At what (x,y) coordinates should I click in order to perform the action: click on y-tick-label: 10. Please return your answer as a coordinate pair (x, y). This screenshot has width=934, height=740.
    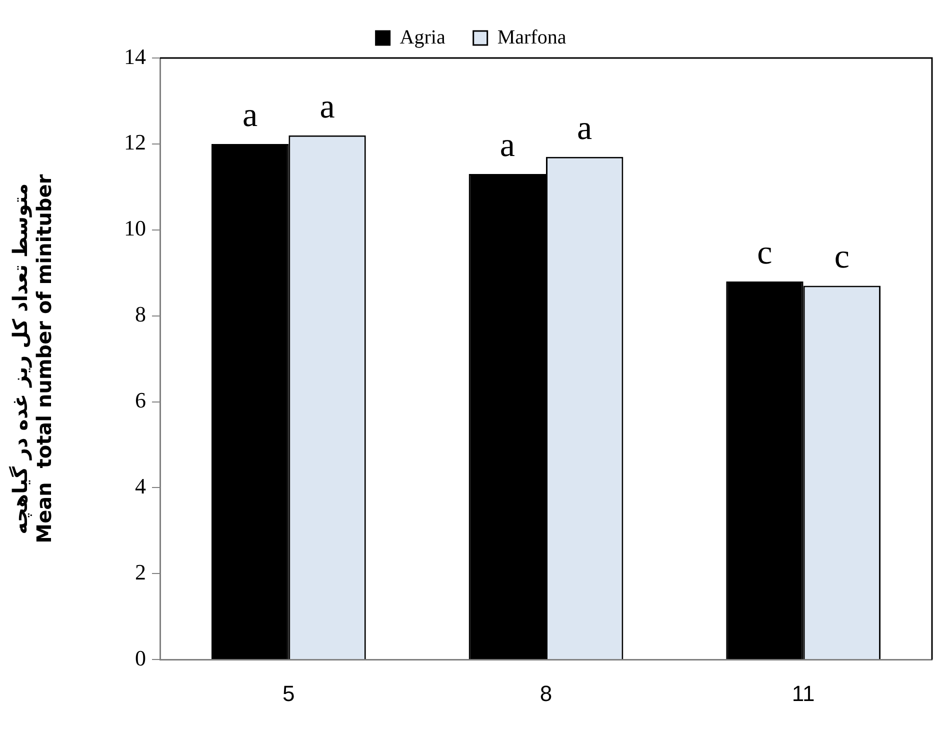
    Looking at the image, I should click on (135, 228).